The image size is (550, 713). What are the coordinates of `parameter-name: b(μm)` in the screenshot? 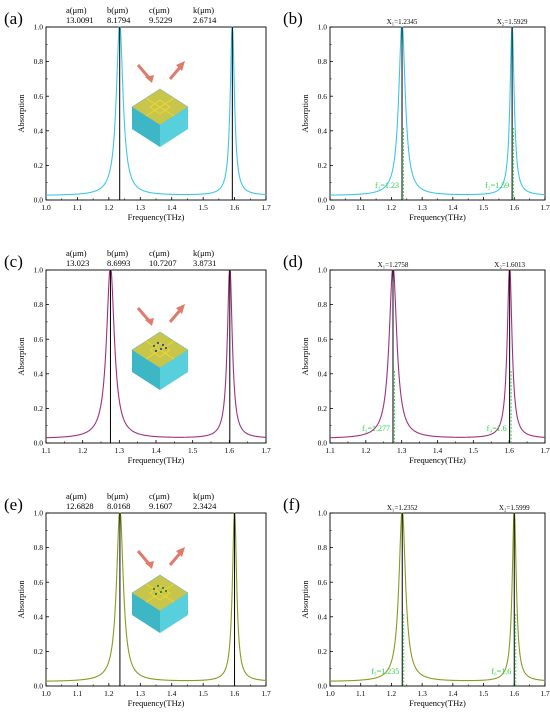 It's located at (117, 253).